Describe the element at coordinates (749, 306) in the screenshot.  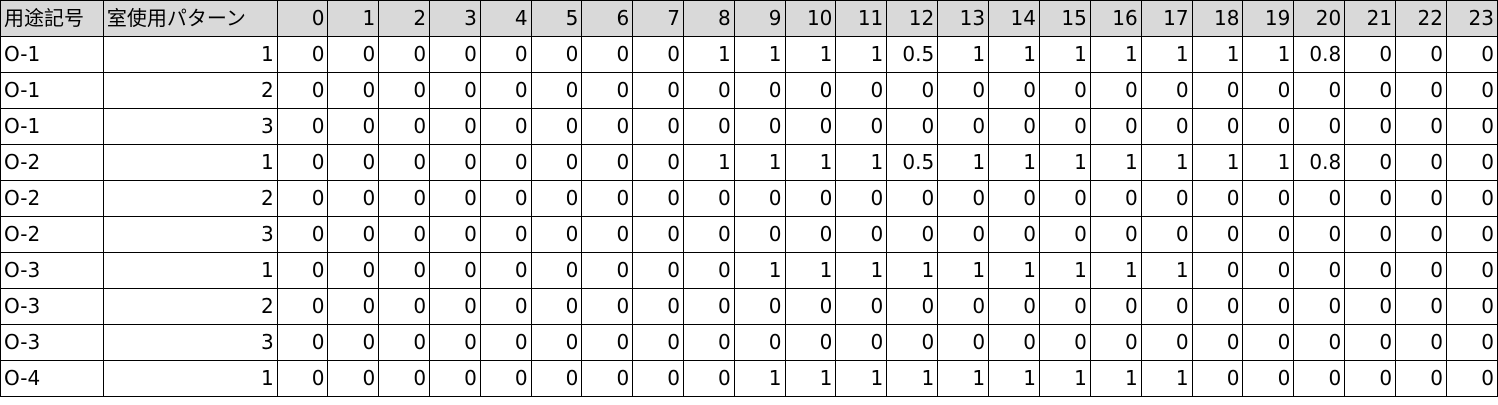
I see `table-row: O-3 2 0 0 0 0 0 0 0 0 0 0 0 0 0 0 0 0 0 0 0 0 0 0 0 0` at that location.